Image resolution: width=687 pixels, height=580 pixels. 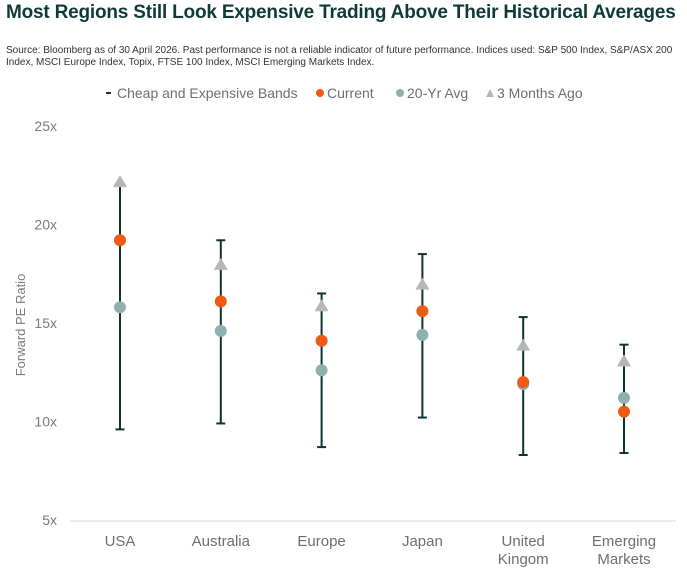 What do you see at coordinates (20, 325) in the screenshot?
I see `y-axis-label: Forward PE Ratio` at bounding box center [20, 325].